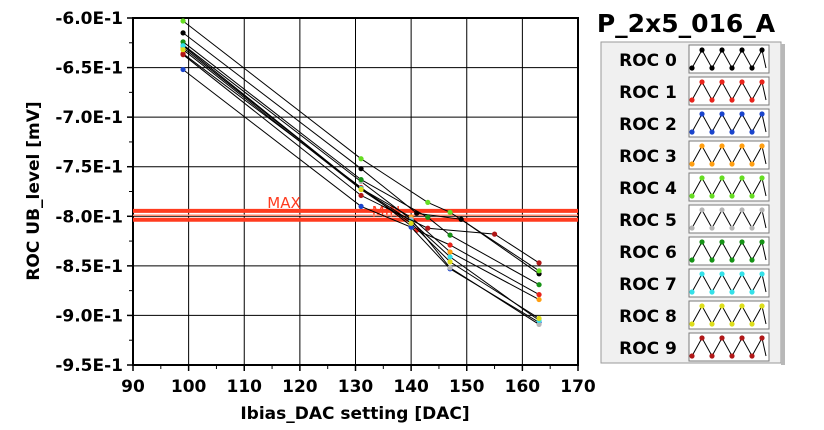 The image size is (824, 430). I want to click on x-tick-label: 110, so click(245, 387).